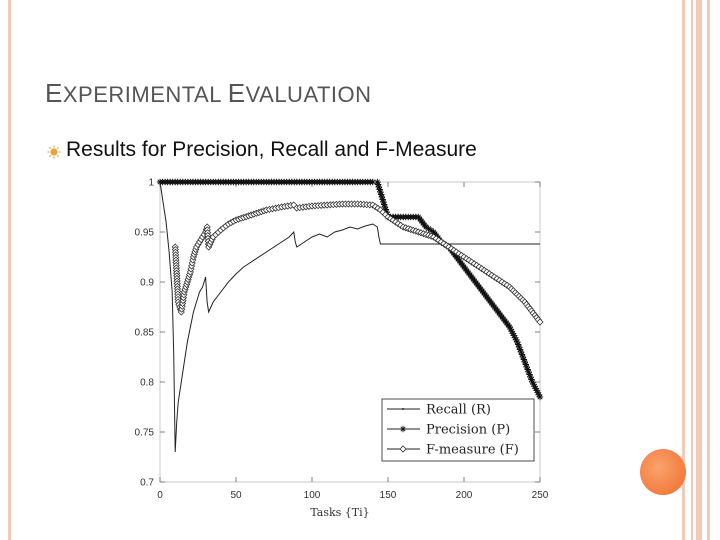 The image size is (720, 540). What do you see at coordinates (468, 430) in the screenshot?
I see `legend-entry: Precision (P)` at bounding box center [468, 430].